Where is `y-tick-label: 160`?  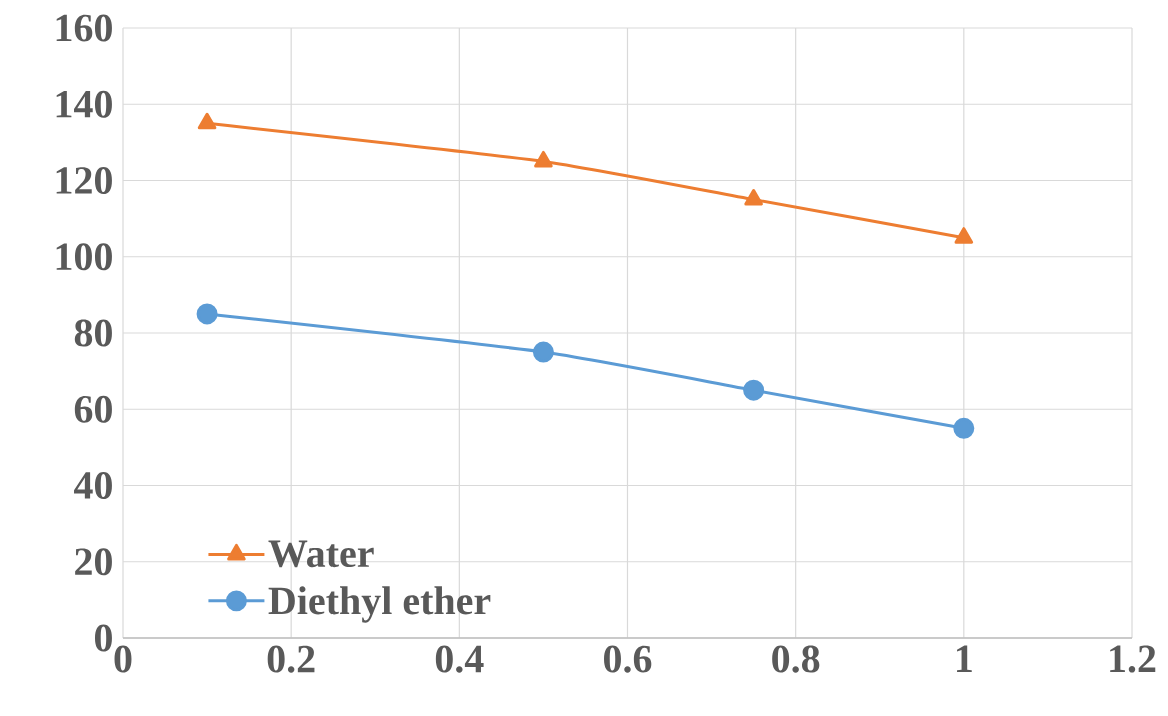 y-tick-label: 160 is located at coordinates (84, 28).